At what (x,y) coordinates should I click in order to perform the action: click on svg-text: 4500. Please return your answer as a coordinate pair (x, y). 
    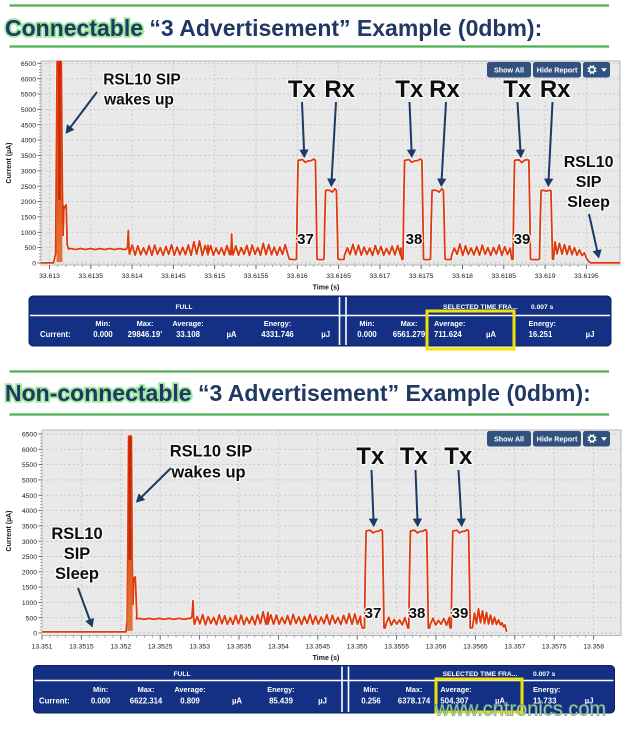
    Looking at the image, I should click on (29, 496).